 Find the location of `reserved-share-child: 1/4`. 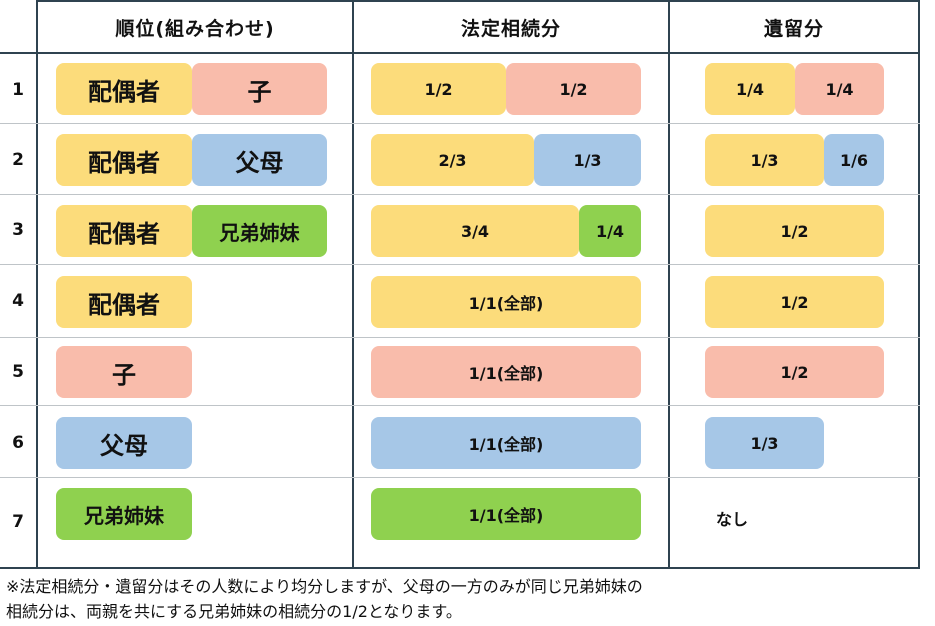

reserved-share-child: 1/4 is located at coordinates (839, 89).